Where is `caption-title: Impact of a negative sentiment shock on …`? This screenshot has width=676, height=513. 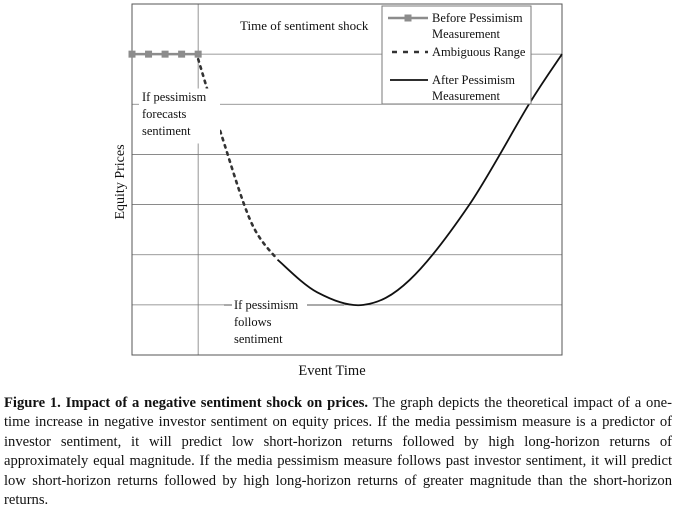
caption-title: Impact of a negative sentiment shock on … is located at coordinates (217, 403).